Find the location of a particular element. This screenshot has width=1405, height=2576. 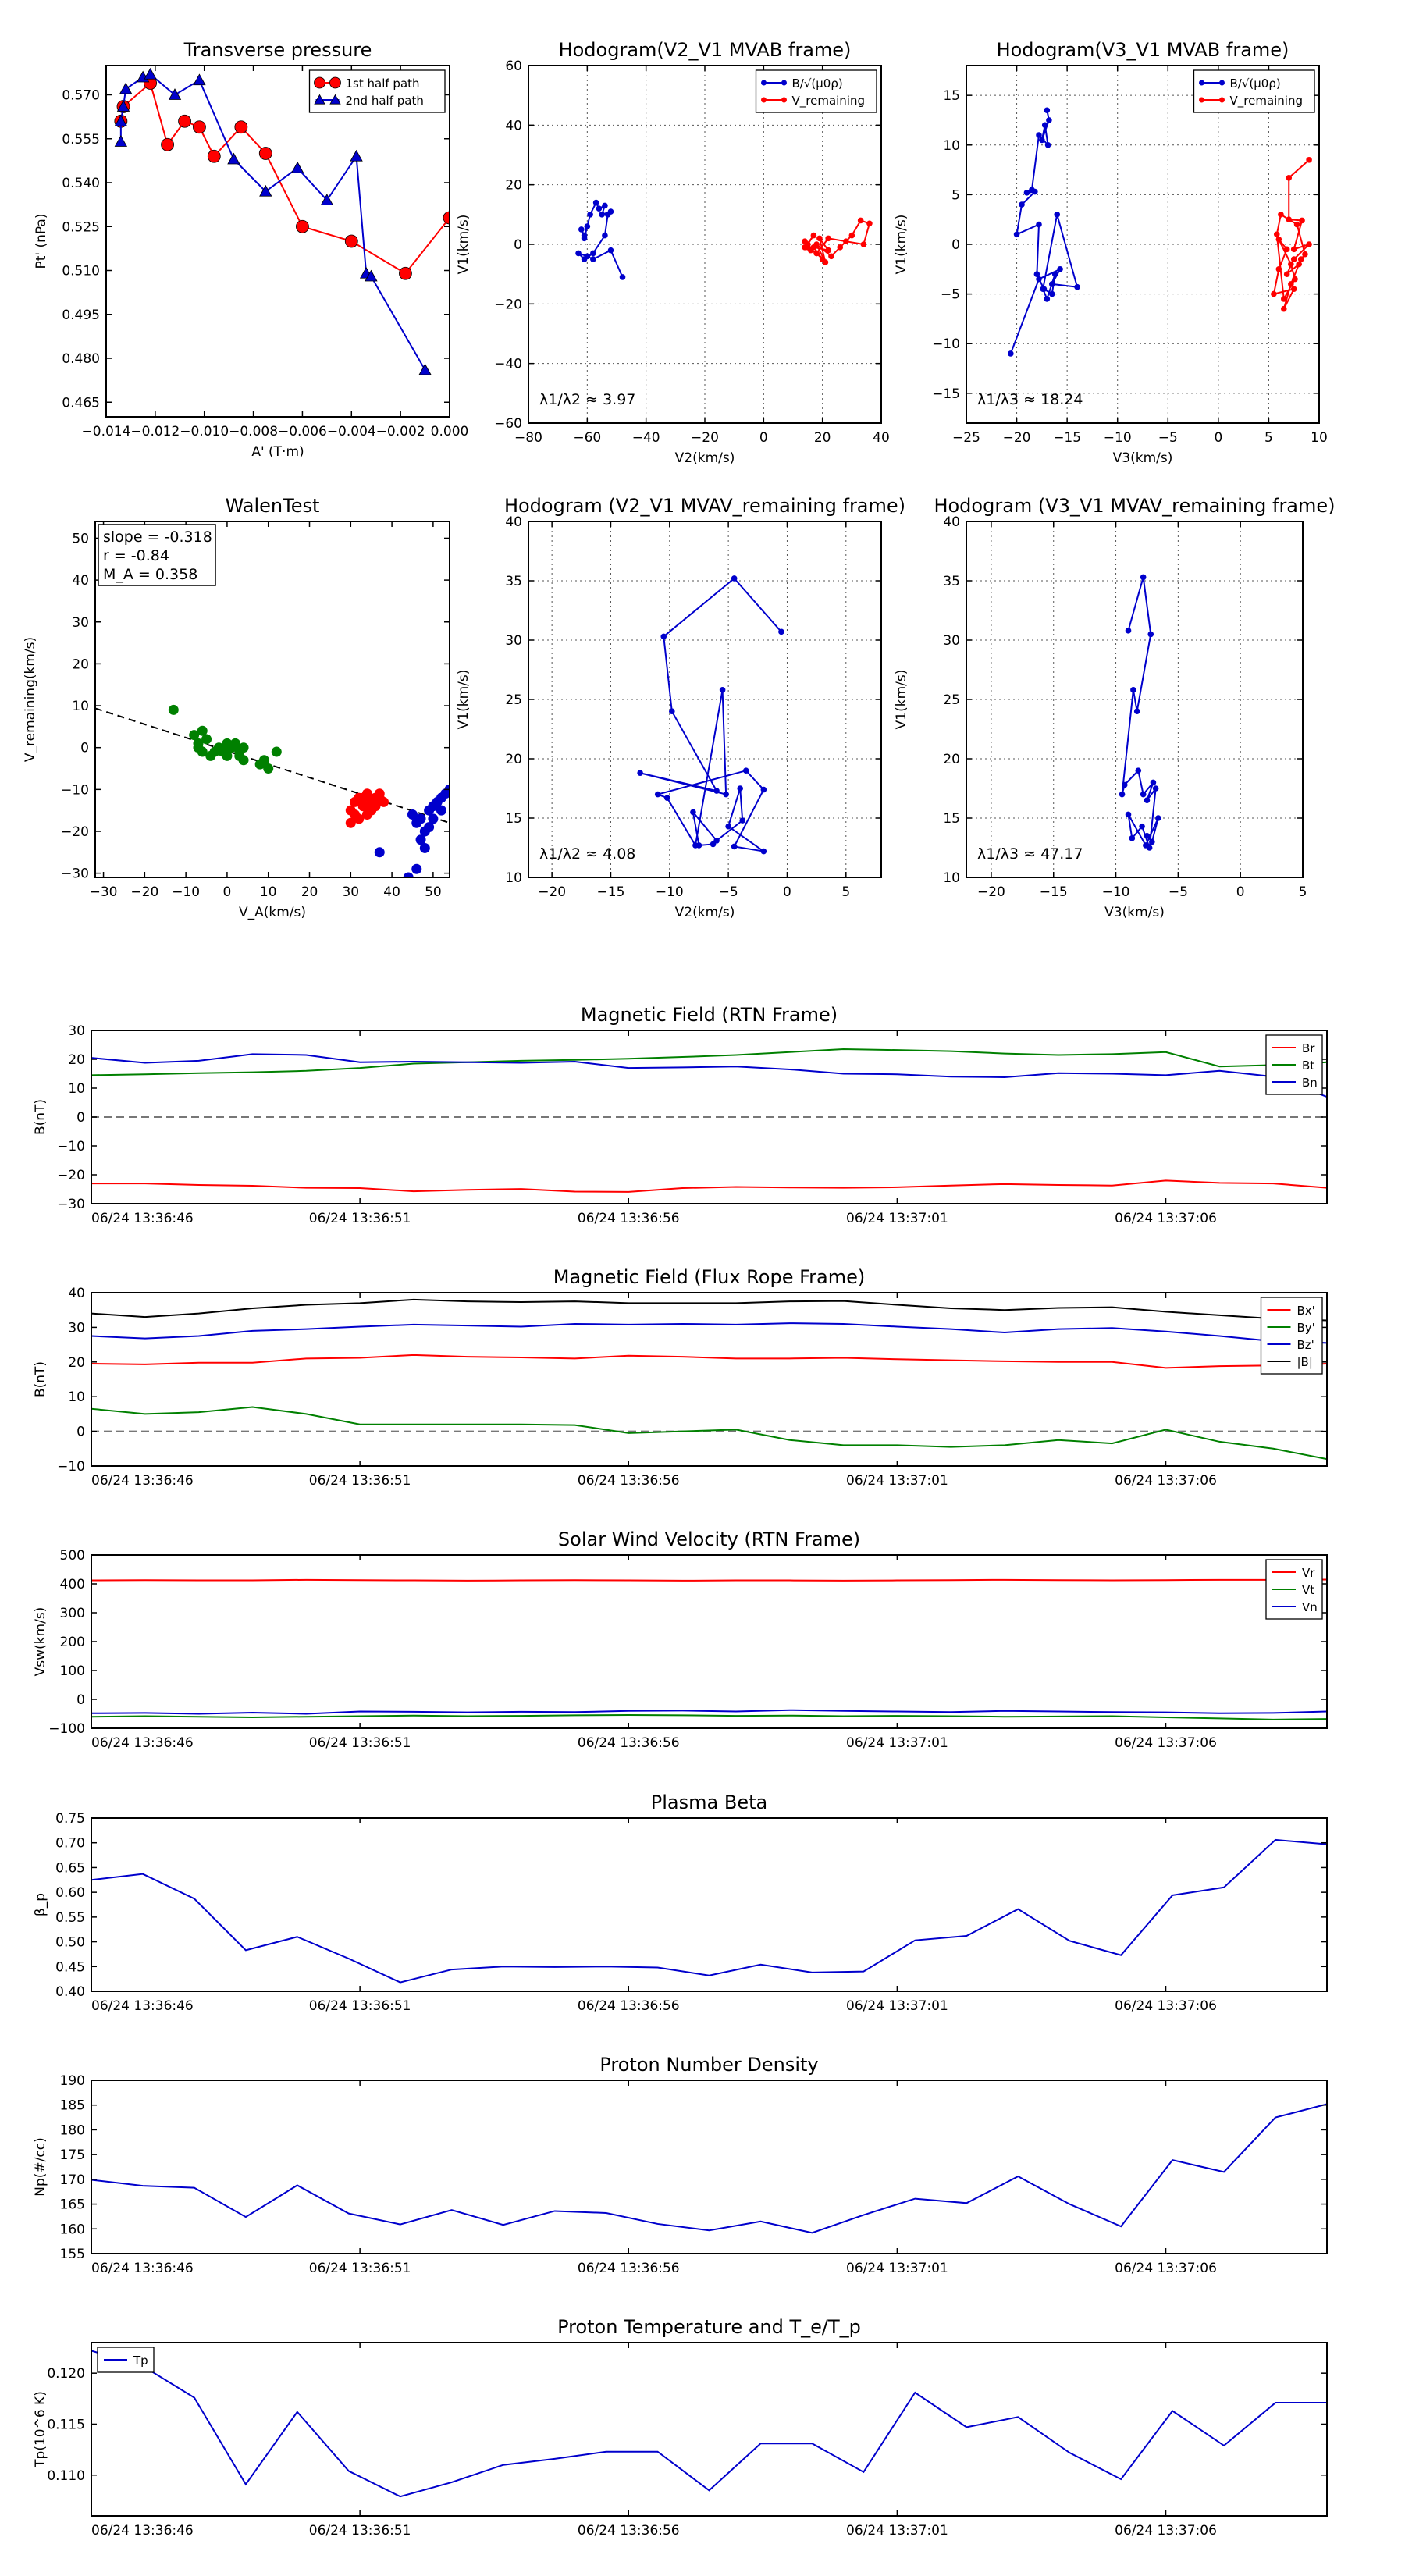

x-tick-label: −0.002 is located at coordinates (401, 431).